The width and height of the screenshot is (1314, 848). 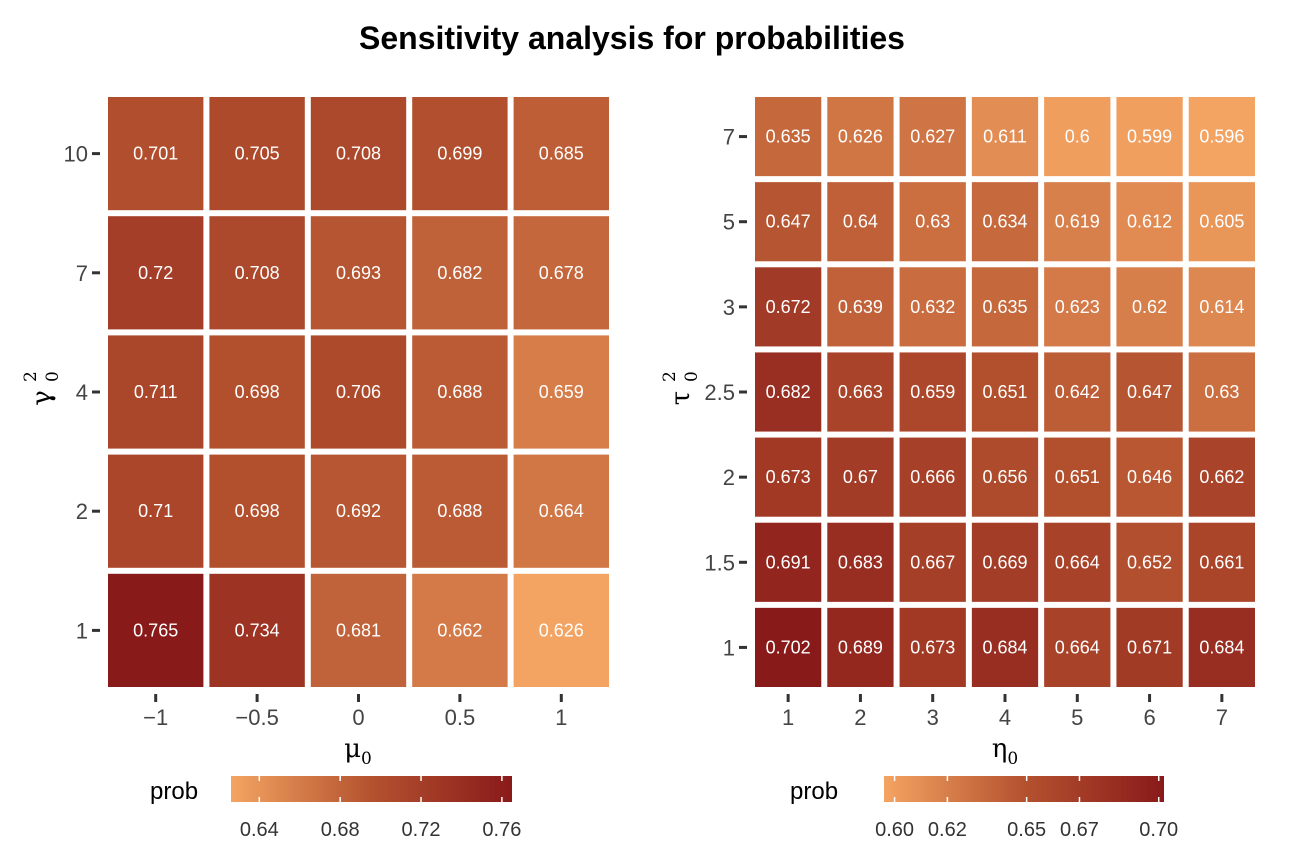 What do you see at coordinates (256, 717) in the screenshot?
I see `x-tick-label: −0.5` at bounding box center [256, 717].